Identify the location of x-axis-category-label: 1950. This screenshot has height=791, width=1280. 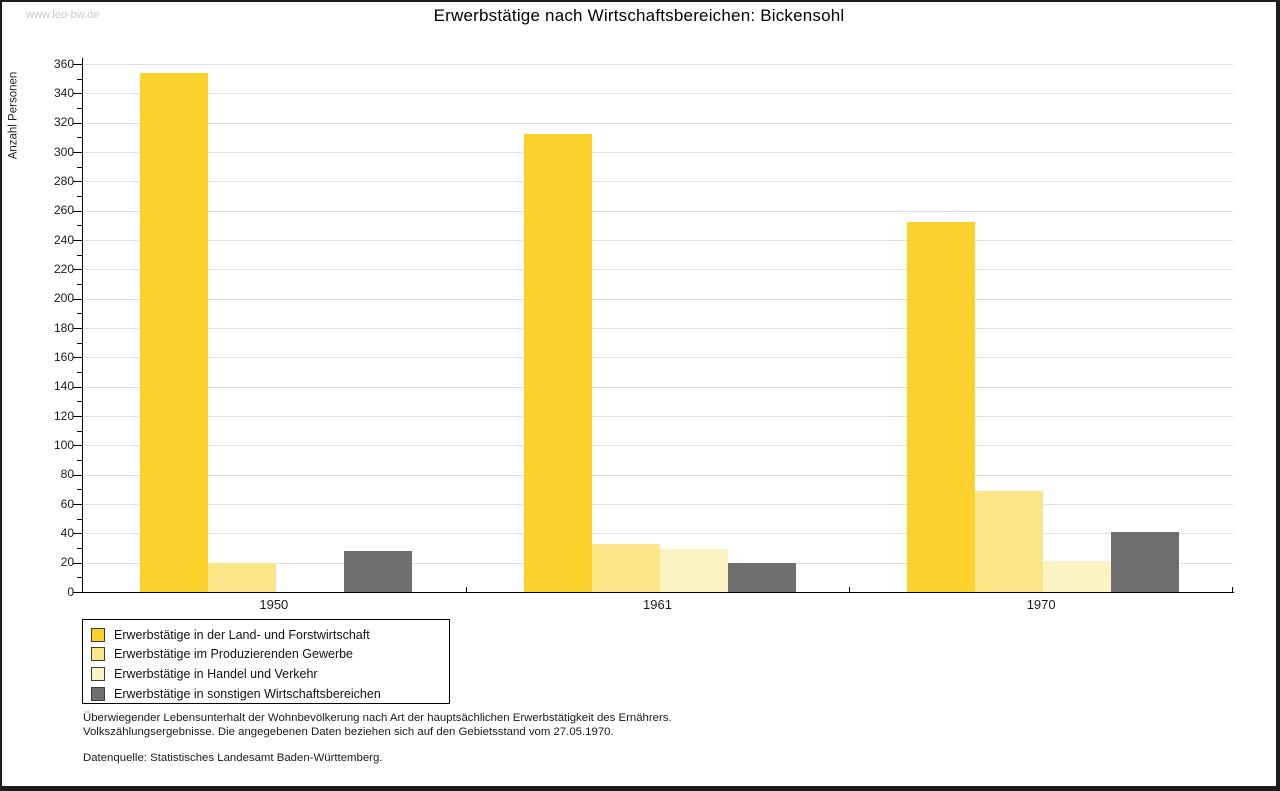
(274, 604).